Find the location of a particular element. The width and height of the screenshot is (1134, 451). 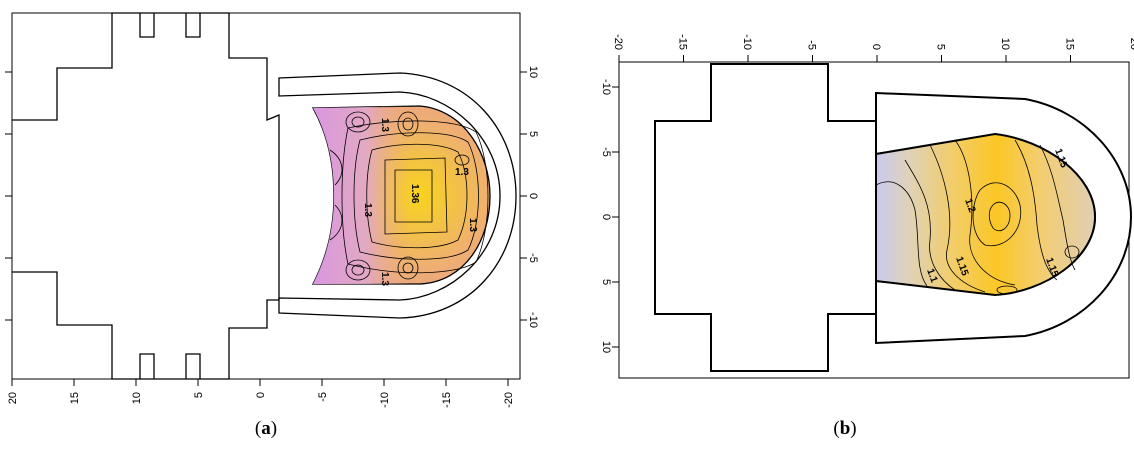

panel-a-contour-lines is located at coordinates (409, 196).